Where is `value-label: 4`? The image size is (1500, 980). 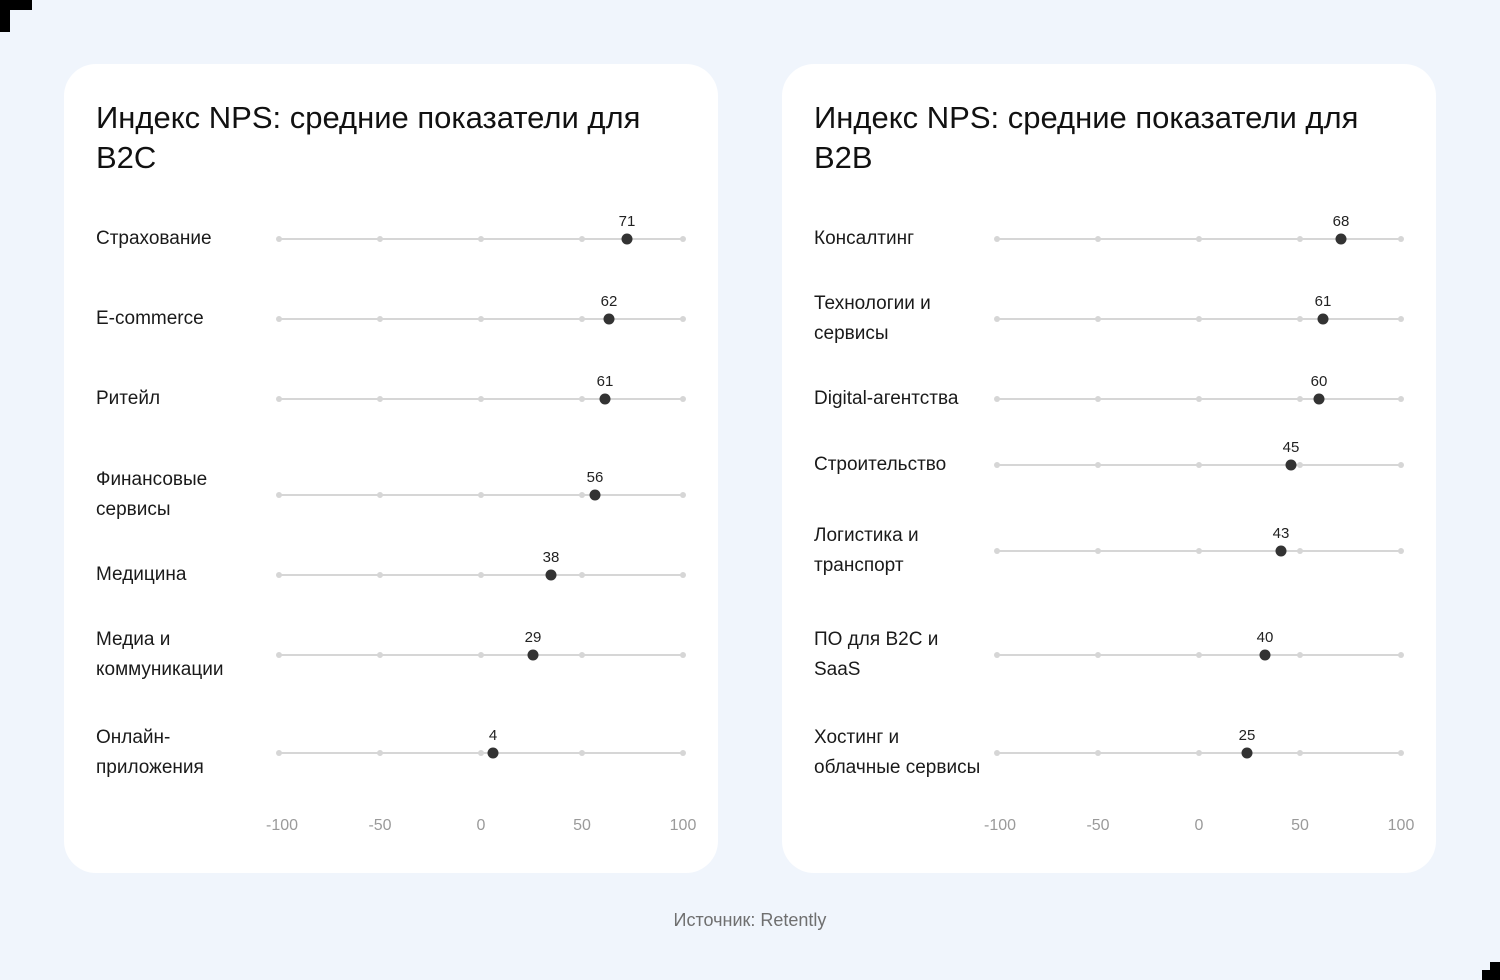 value-label: 4 is located at coordinates (493, 735).